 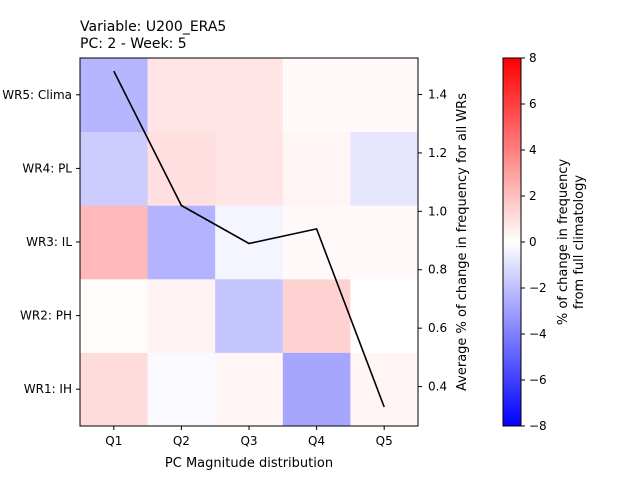 What do you see at coordinates (512, 242) in the screenshot?
I see `colorbar` at bounding box center [512, 242].